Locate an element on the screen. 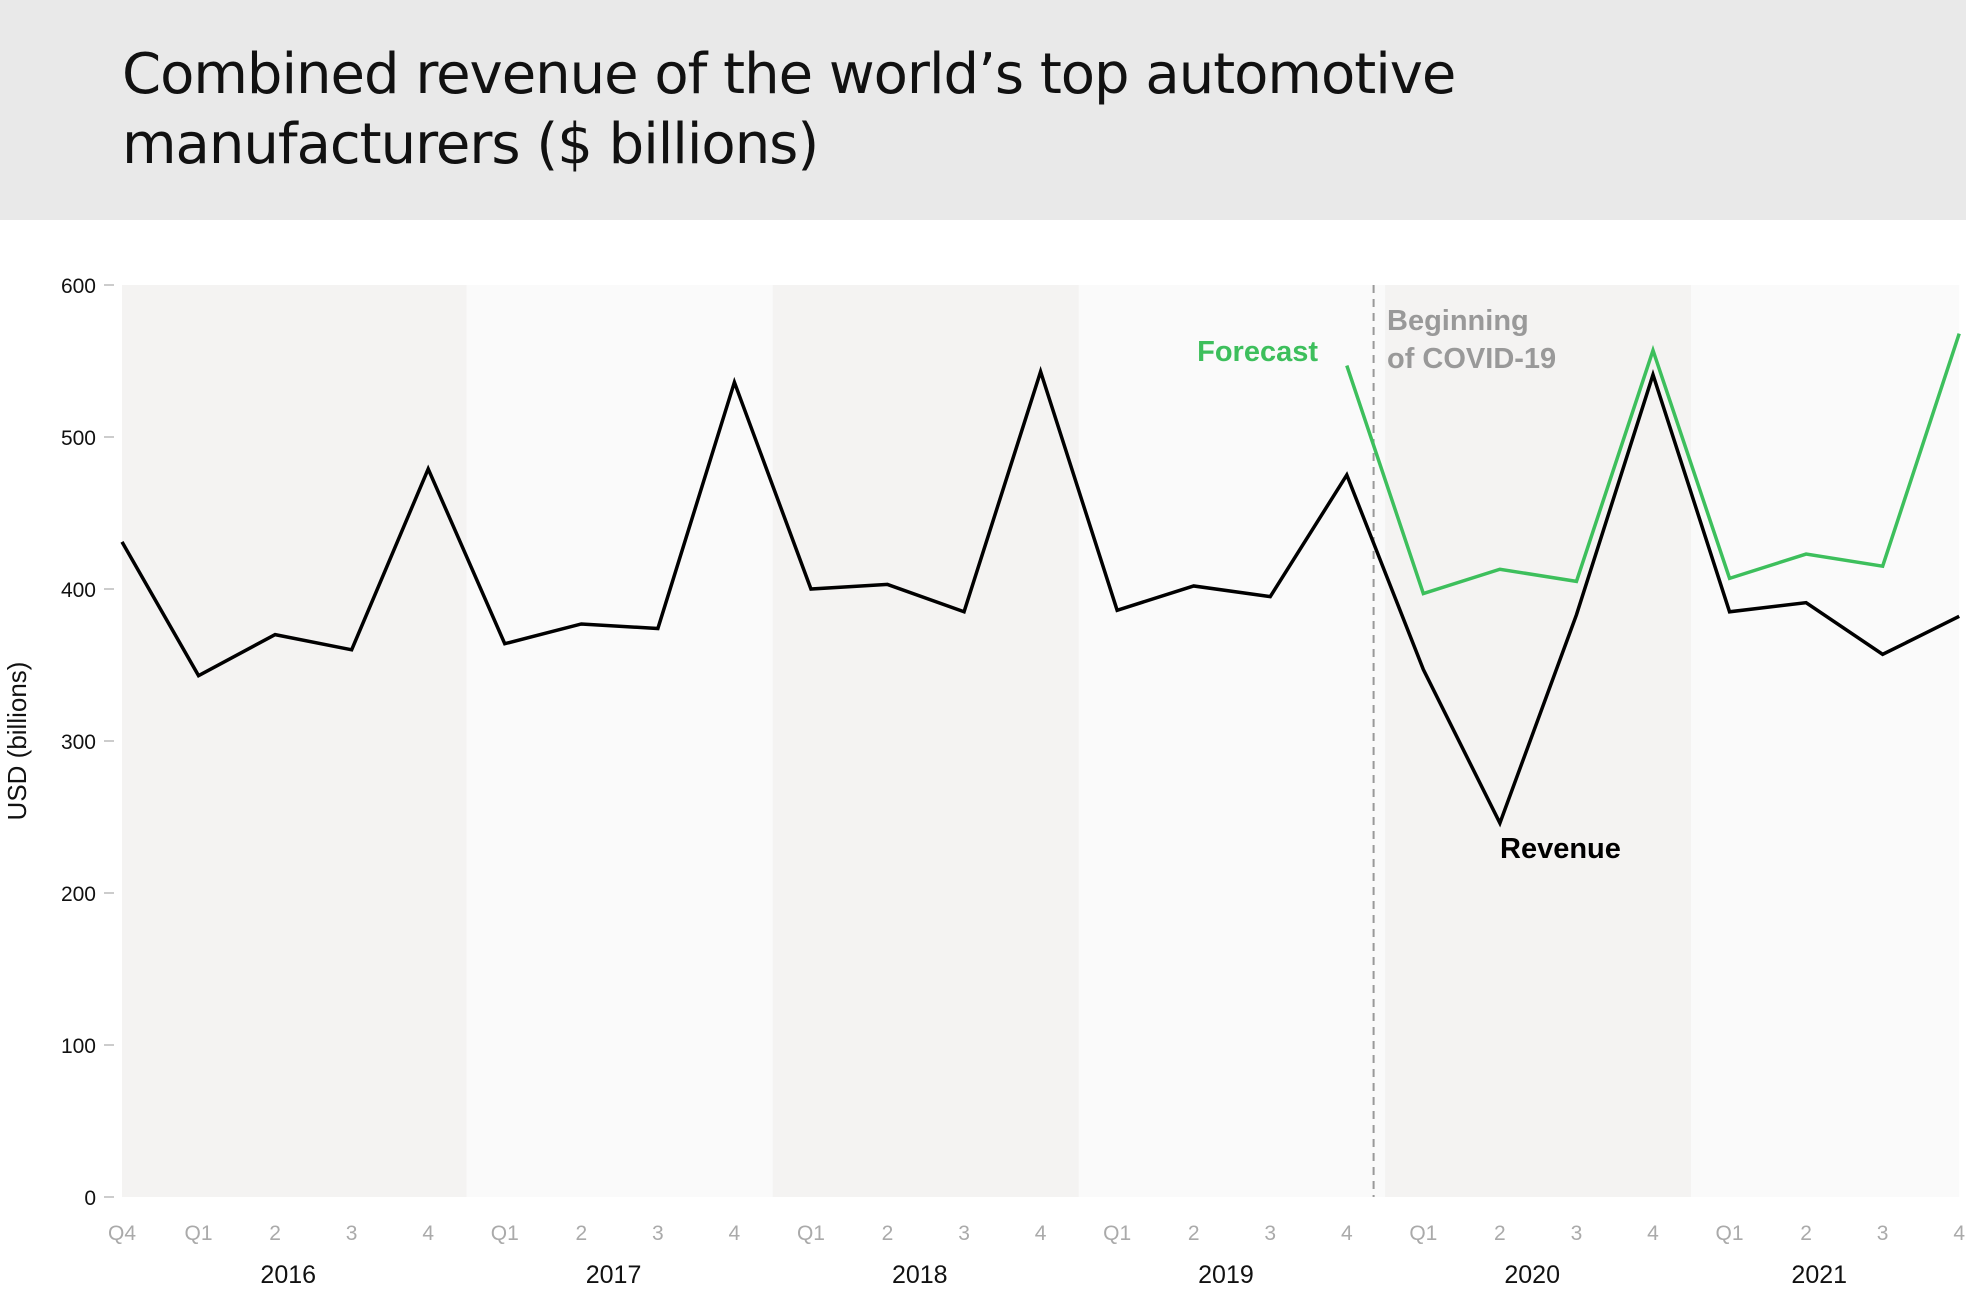 The image size is (1966, 1303). y-tick-label: 300 is located at coordinates (78, 742).